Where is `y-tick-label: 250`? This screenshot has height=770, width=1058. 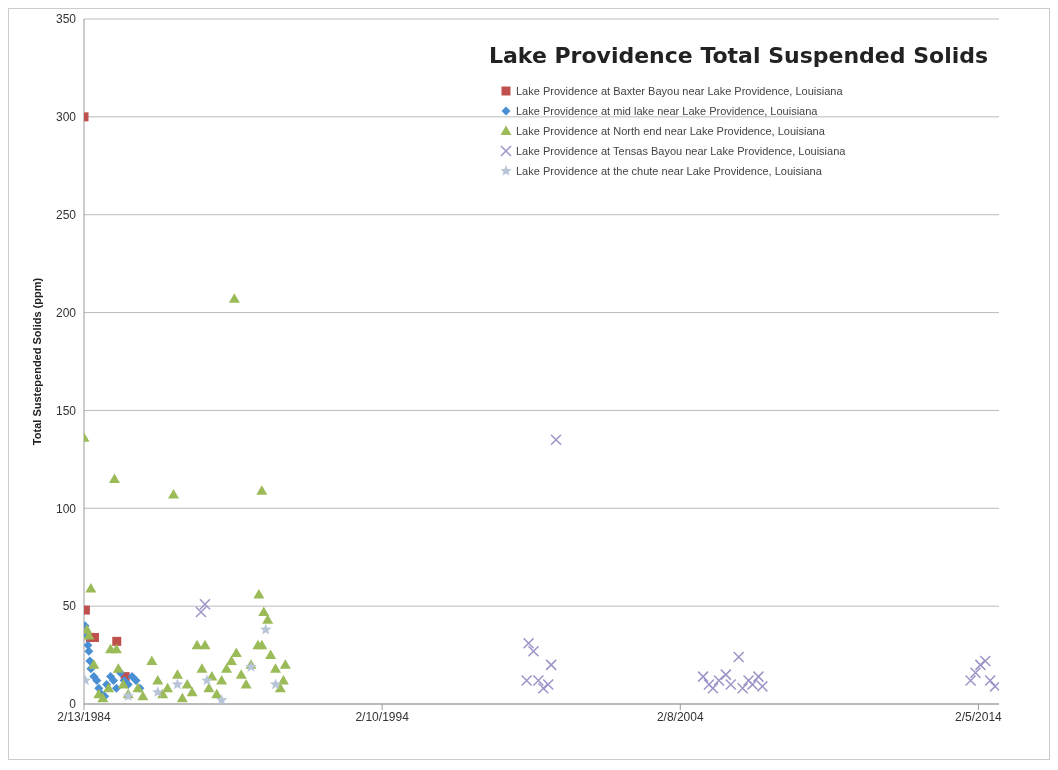
y-tick-label: 250 is located at coordinates (66, 214).